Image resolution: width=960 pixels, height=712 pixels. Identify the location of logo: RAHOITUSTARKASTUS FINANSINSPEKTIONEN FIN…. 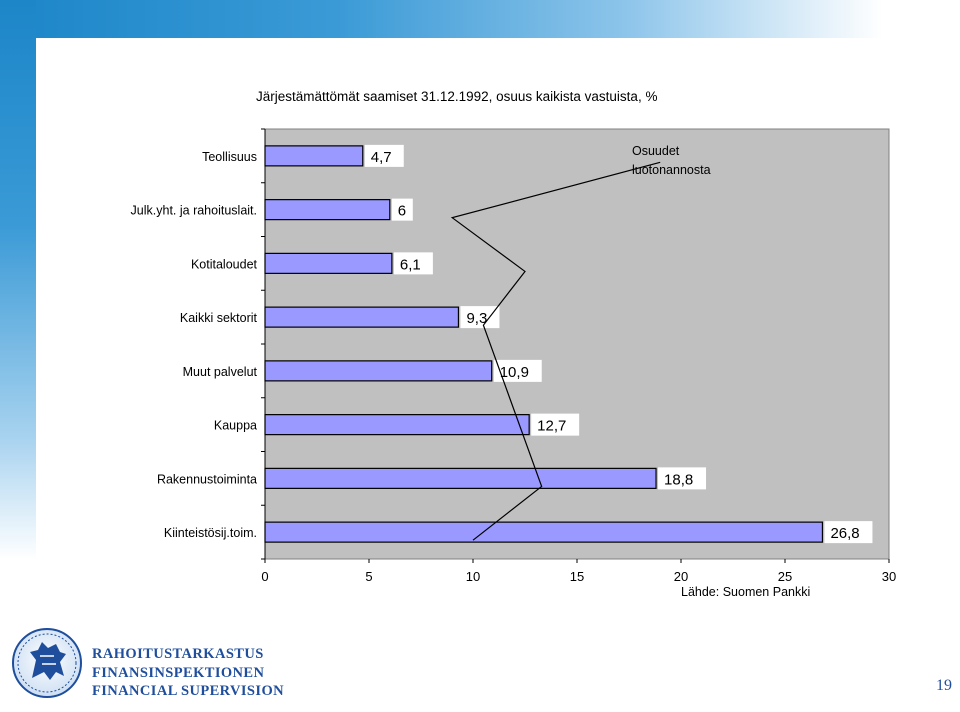
(147, 664).